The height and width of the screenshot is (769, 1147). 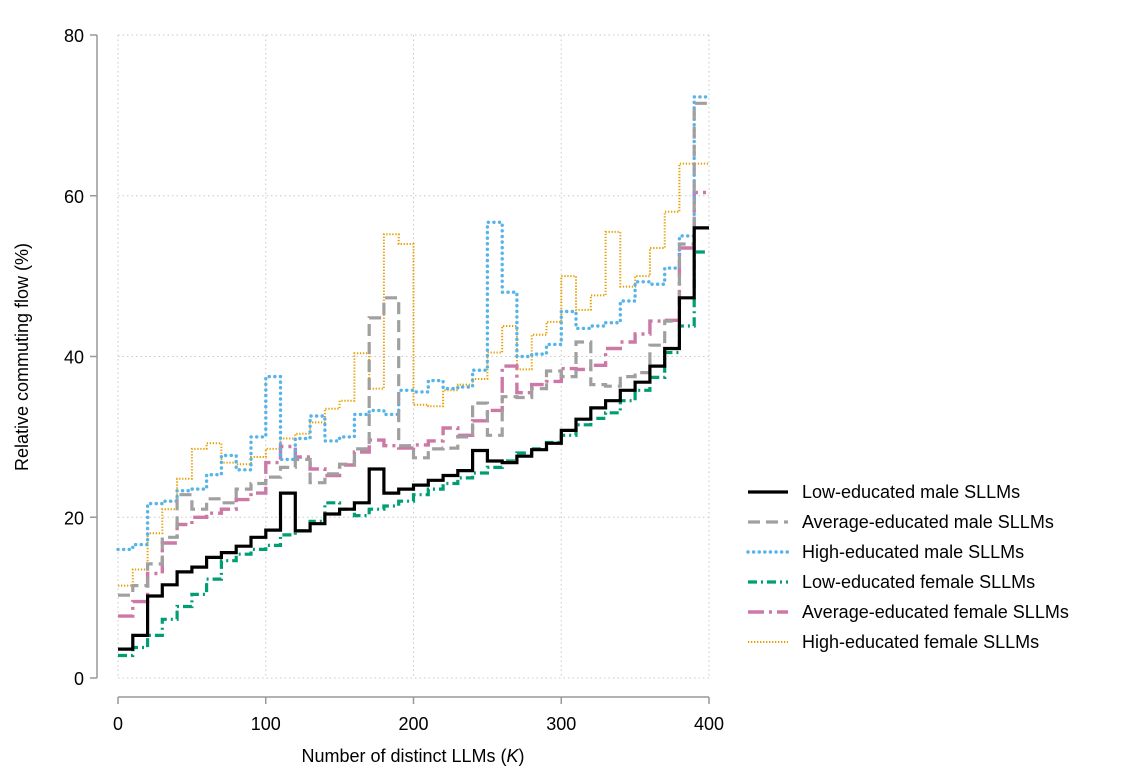 What do you see at coordinates (74, 36) in the screenshot?
I see `y-tick-label: 80` at bounding box center [74, 36].